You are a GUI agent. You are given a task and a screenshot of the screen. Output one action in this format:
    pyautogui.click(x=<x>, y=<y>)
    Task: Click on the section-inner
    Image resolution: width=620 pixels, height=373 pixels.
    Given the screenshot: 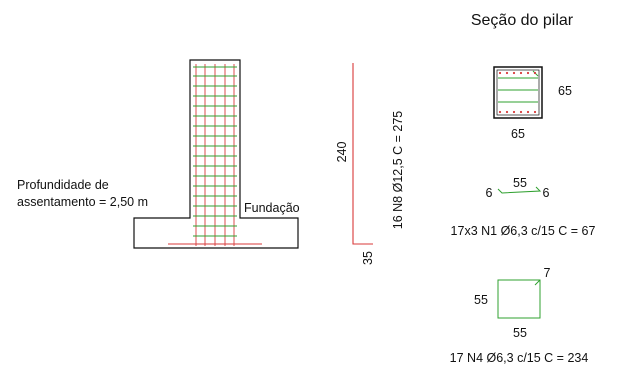 What is the action you would take?
    pyautogui.click(x=518, y=92)
    